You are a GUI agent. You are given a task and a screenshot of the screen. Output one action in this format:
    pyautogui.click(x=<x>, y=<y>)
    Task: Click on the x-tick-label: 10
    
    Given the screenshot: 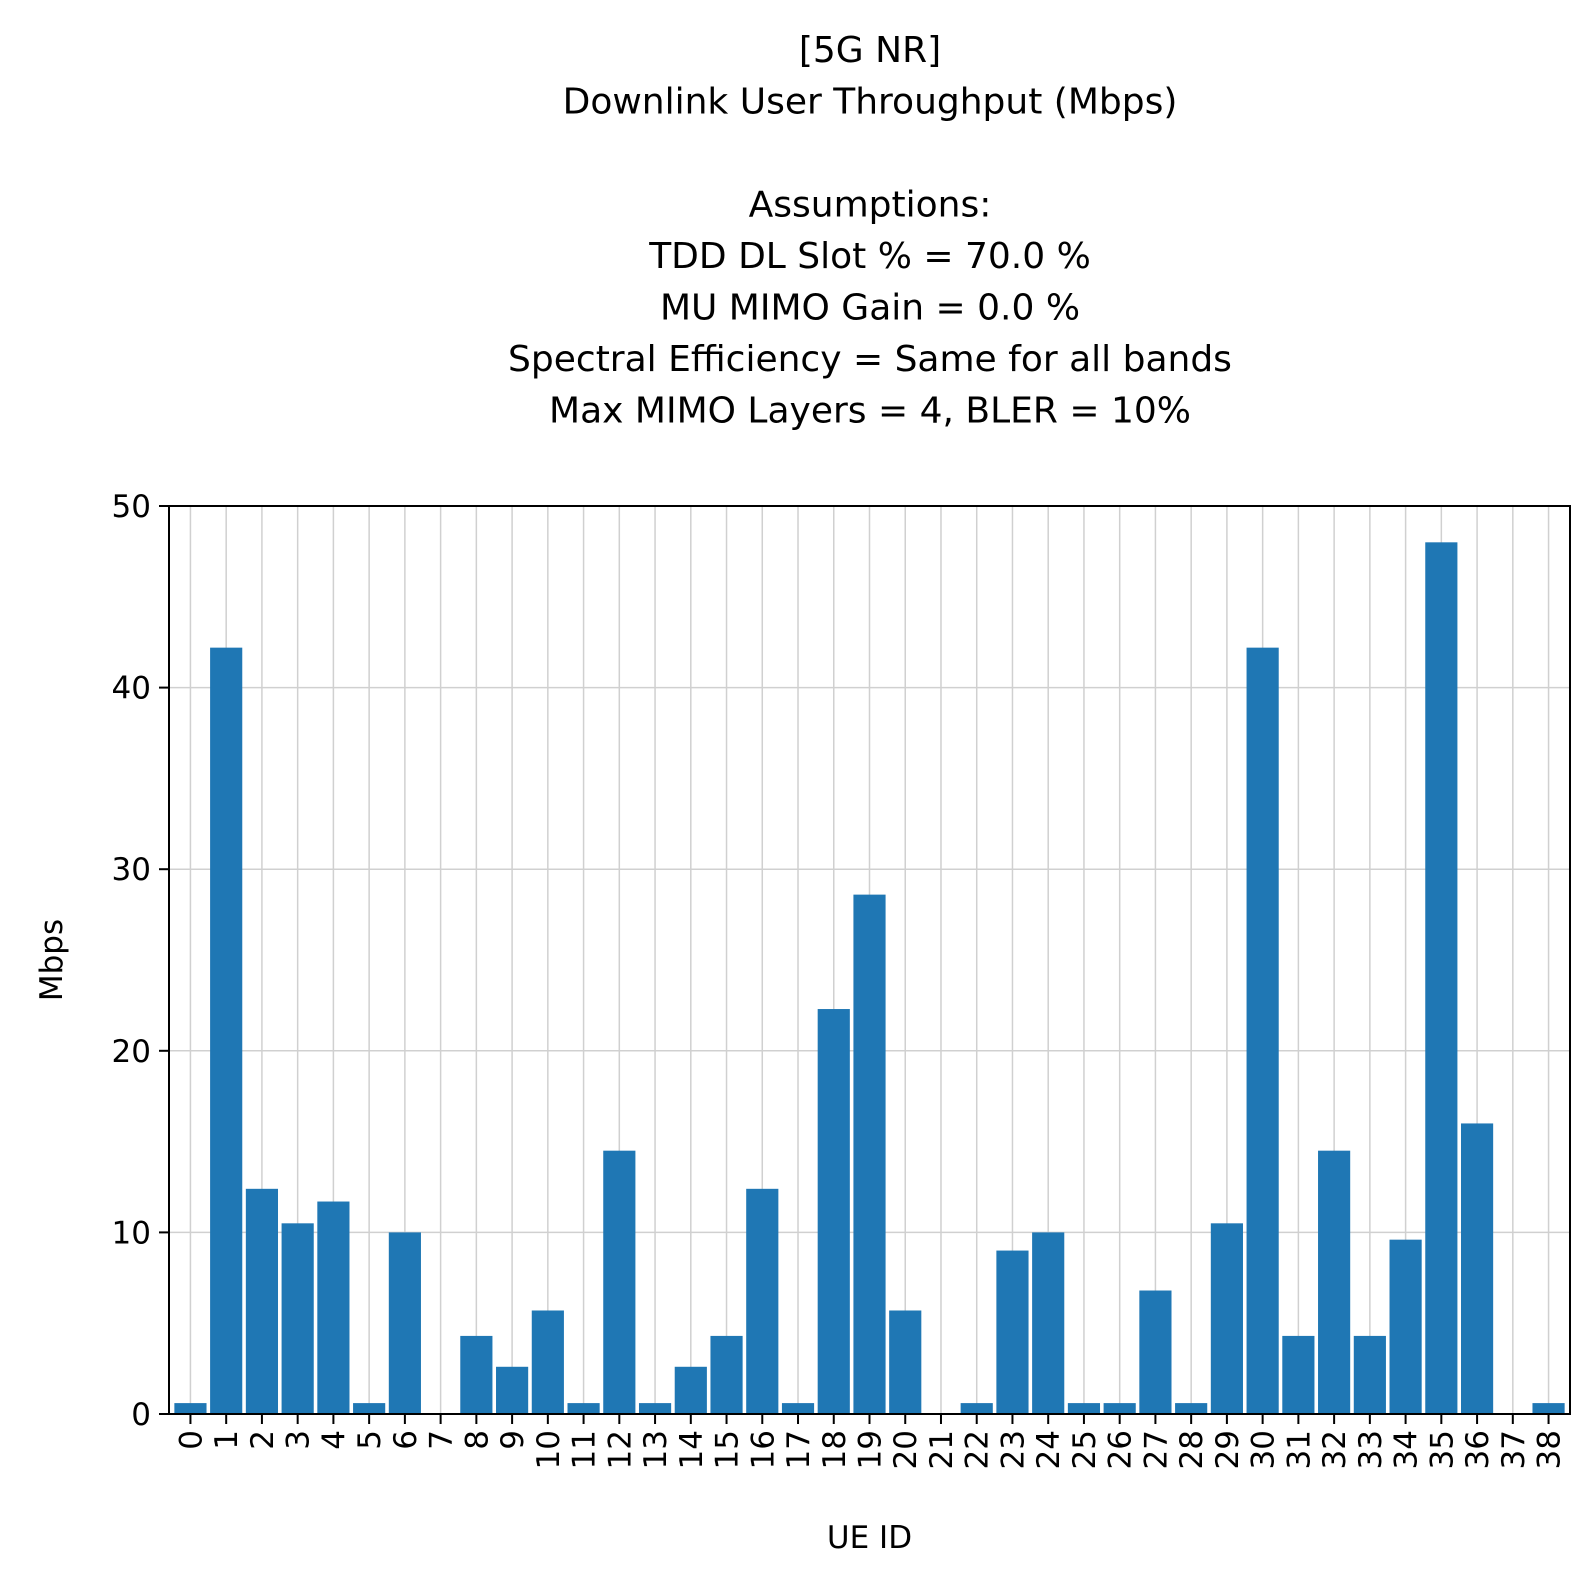 What is the action you would take?
    pyautogui.click(x=549, y=1449)
    